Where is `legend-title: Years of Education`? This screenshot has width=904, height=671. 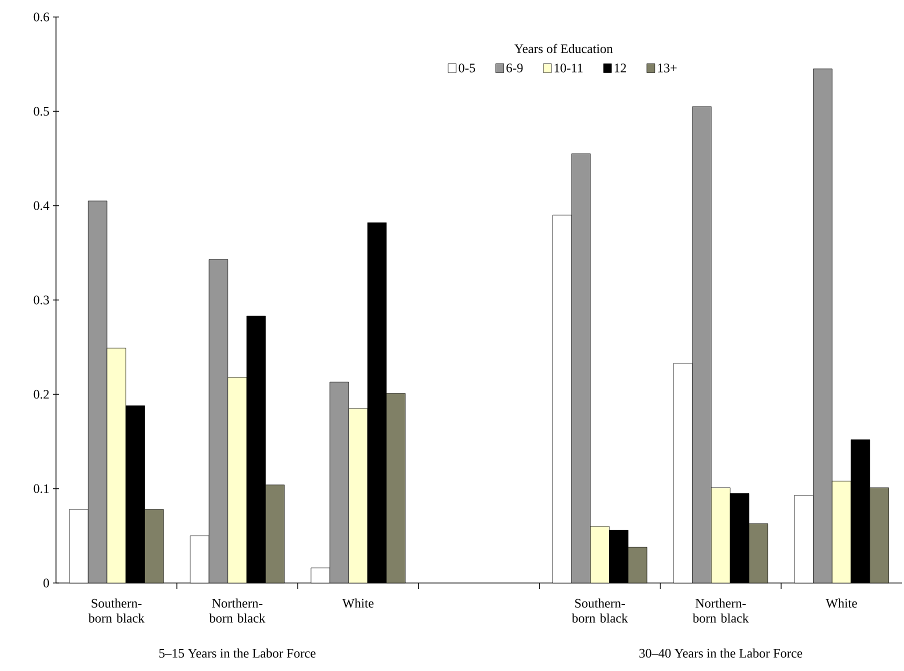
legend-title: Years of Education is located at coordinates (563, 49).